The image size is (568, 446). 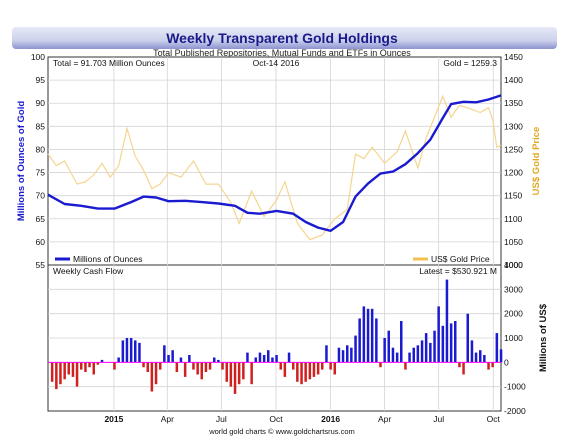 I want to click on cash-flow-tick-4000: 4000, so click(x=513, y=265).